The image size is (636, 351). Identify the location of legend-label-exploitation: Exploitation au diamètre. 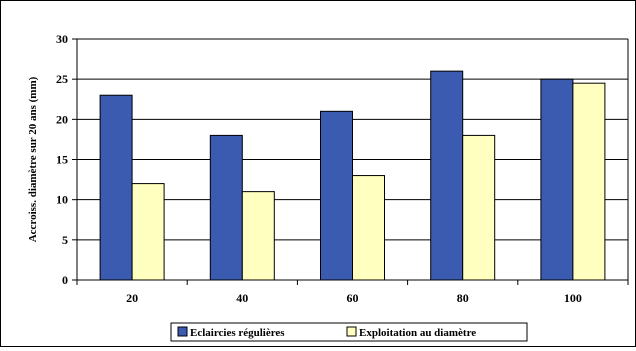
(417, 333).